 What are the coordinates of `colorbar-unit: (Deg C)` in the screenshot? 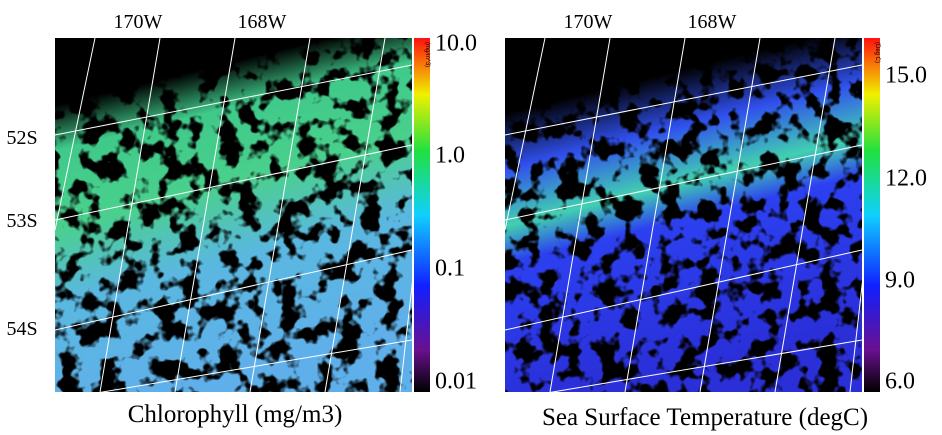 It's located at (877, 52).